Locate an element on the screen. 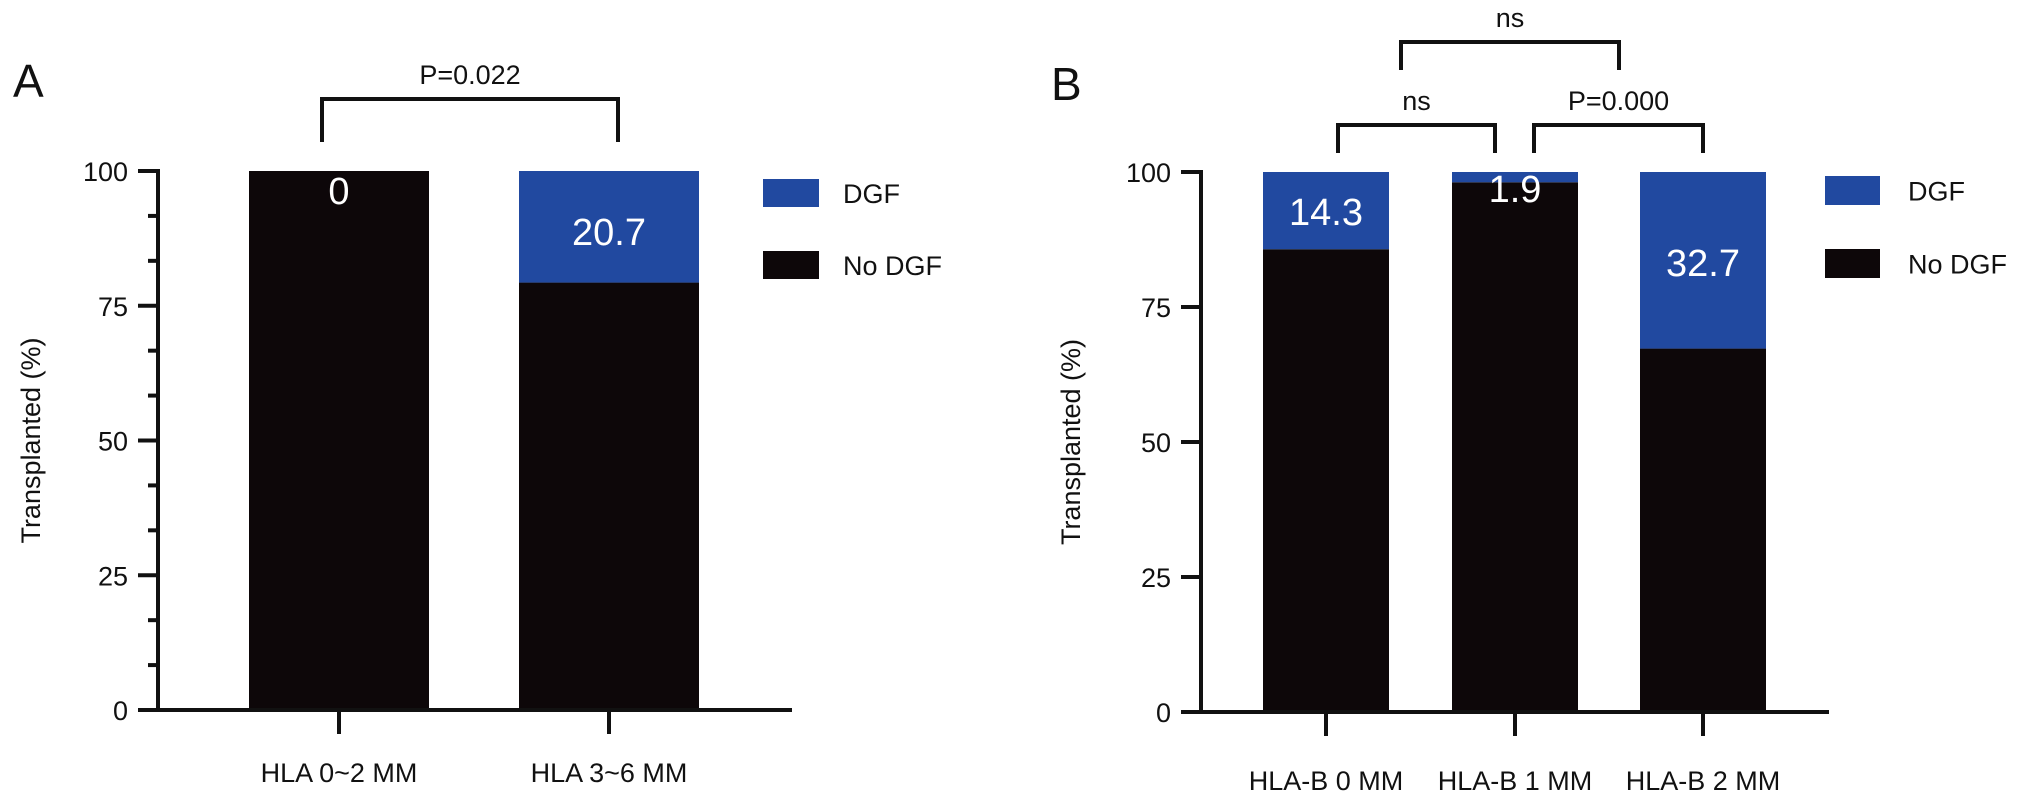  significance-label: P=0.022 is located at coordinates (469, 75).